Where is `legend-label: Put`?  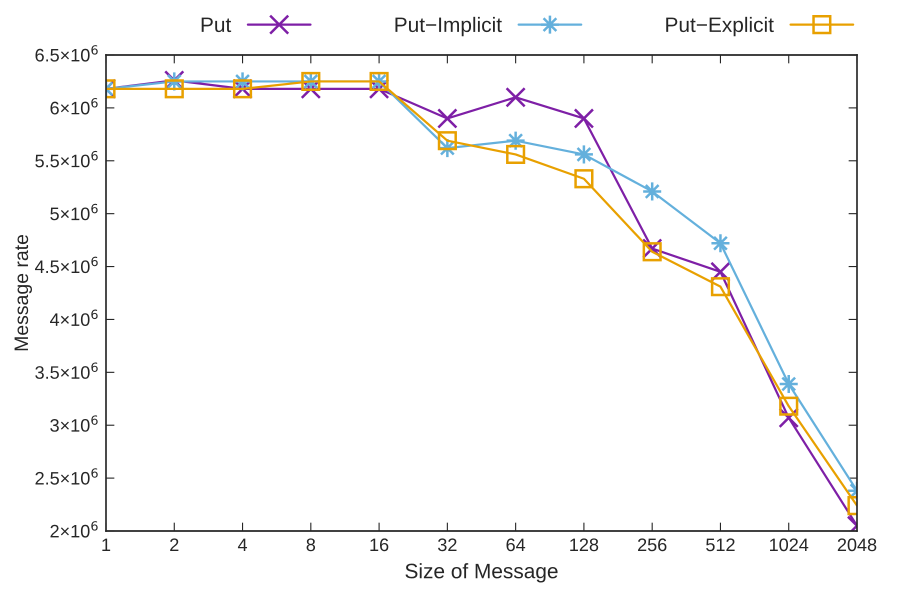
legend-label: Put is located at coordinates (217, 25).